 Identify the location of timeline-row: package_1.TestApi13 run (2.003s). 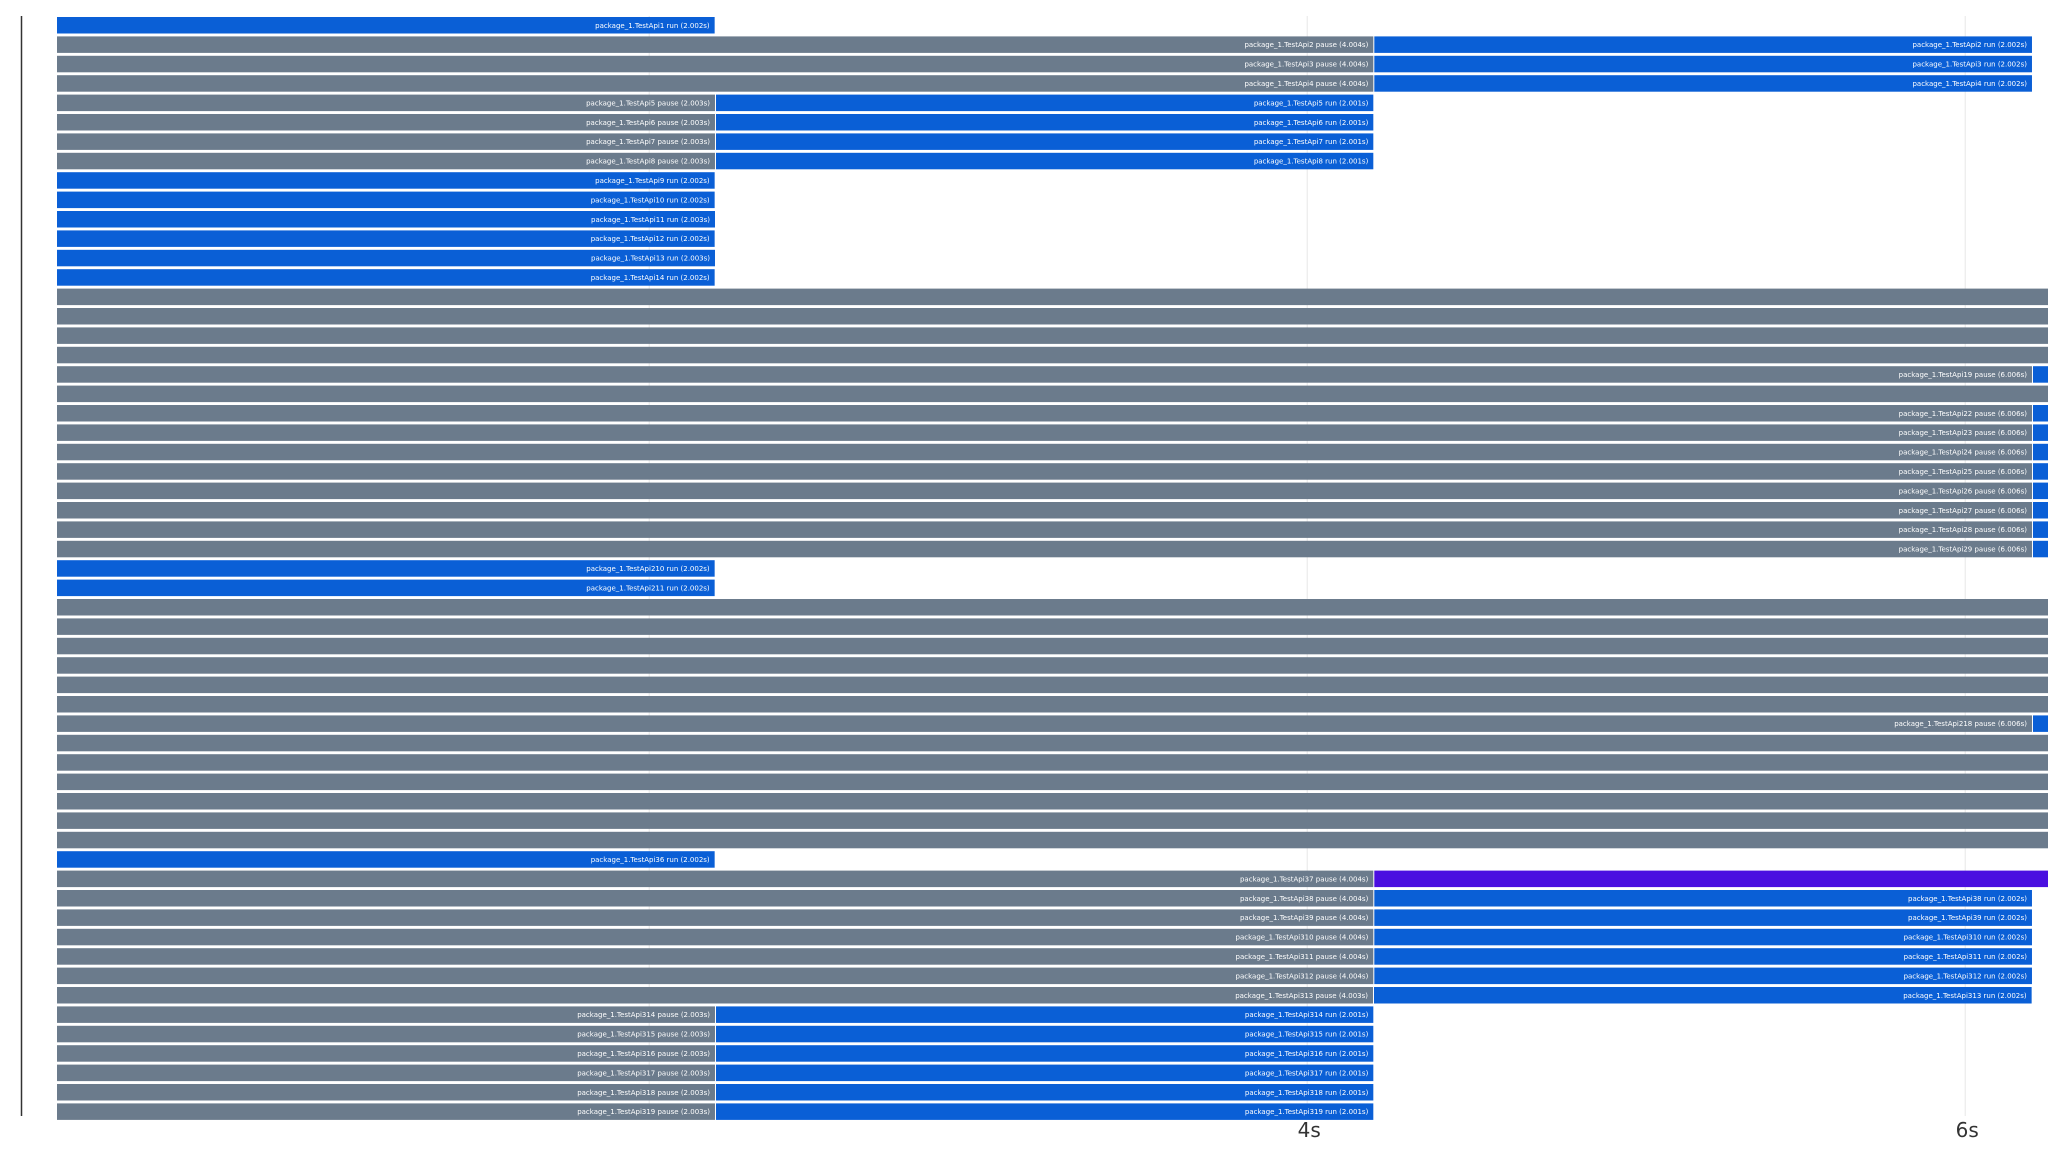
(386, 258).